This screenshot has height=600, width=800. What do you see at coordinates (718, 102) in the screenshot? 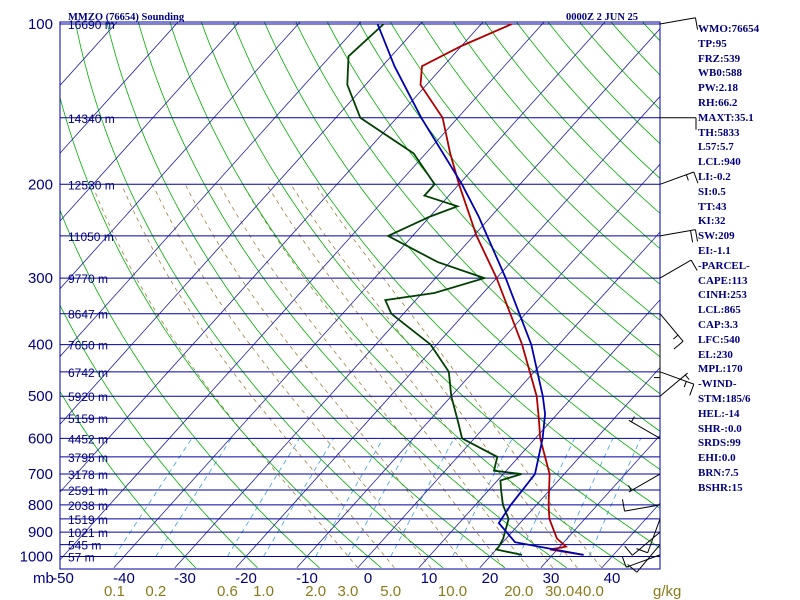
I see `index-row: RH:66.2` at bounding box center [718, 102].